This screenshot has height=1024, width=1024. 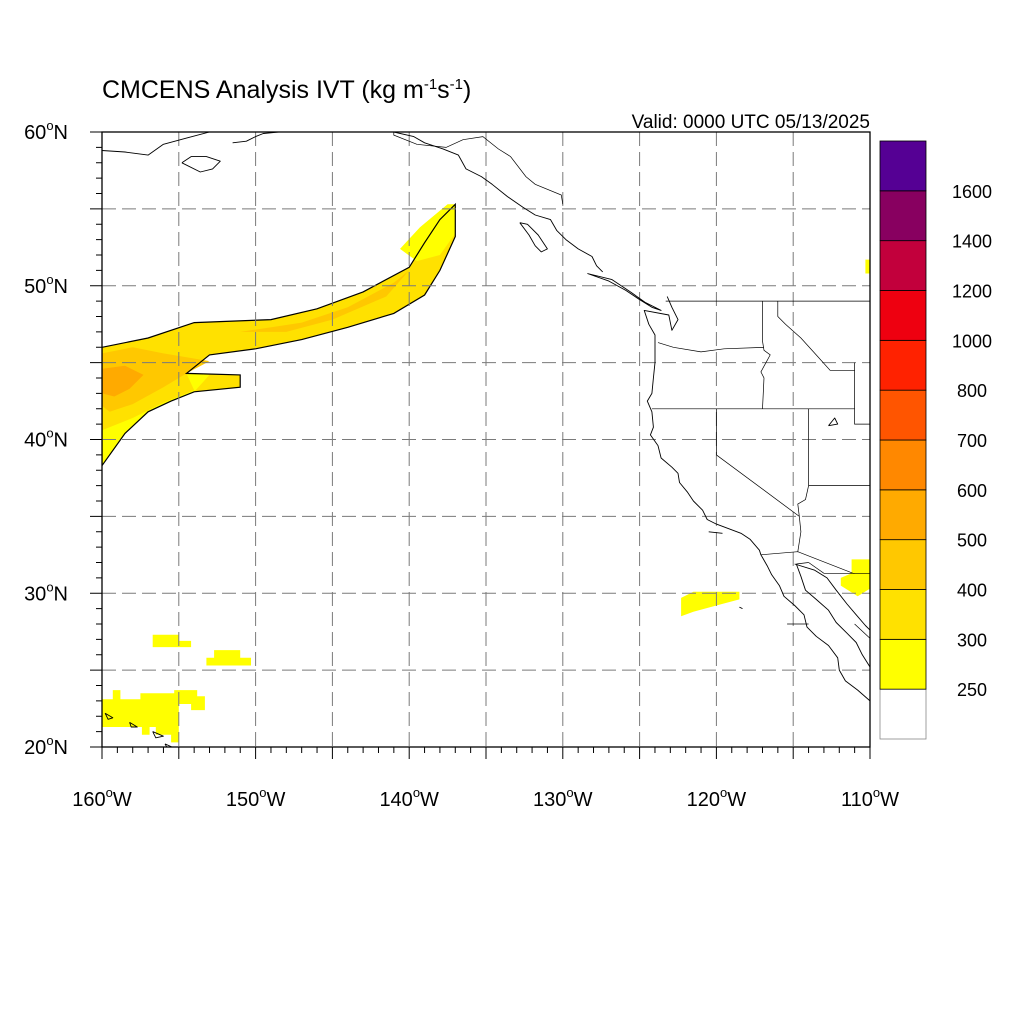 I want to click on longitude-labels: 160oW 150oW 140oW 130oW 120oW 110oW, so click(x=485, y=798).